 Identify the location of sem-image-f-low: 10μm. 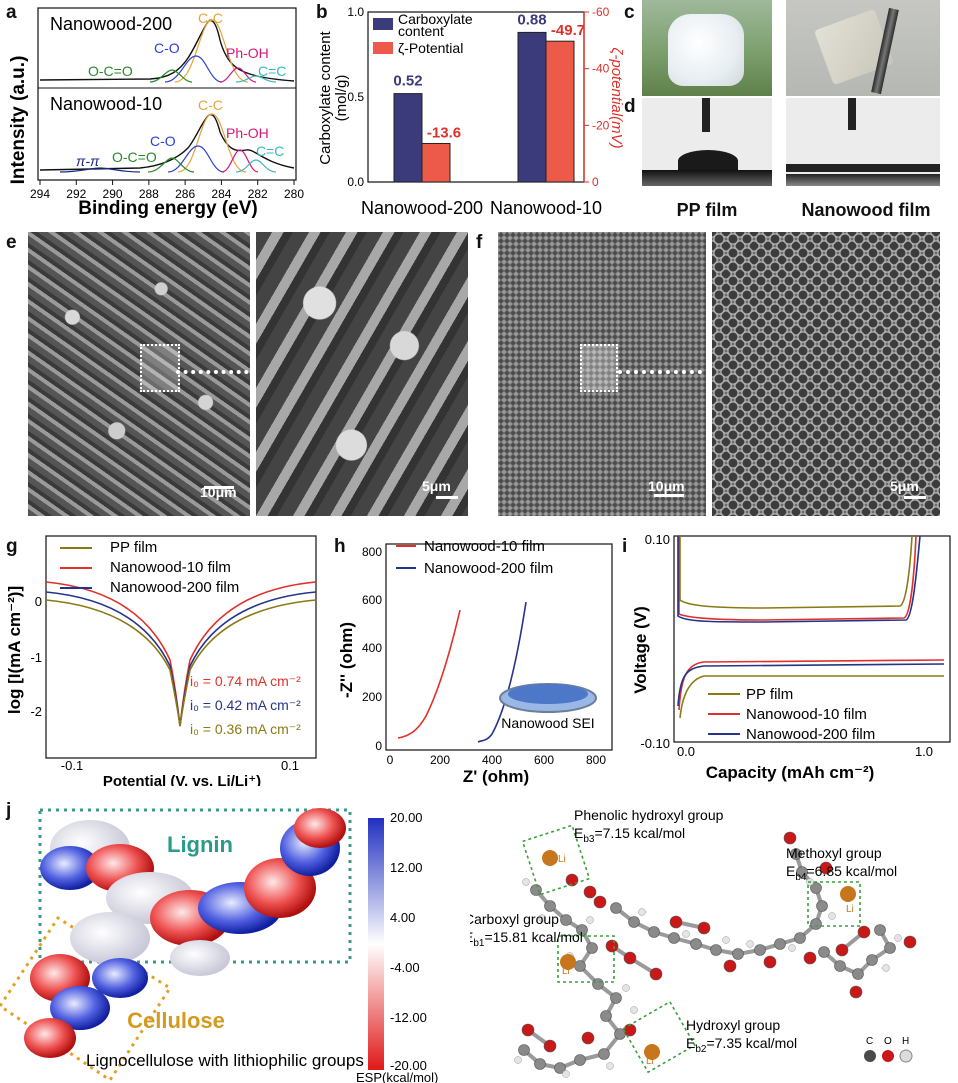
(602, 374).